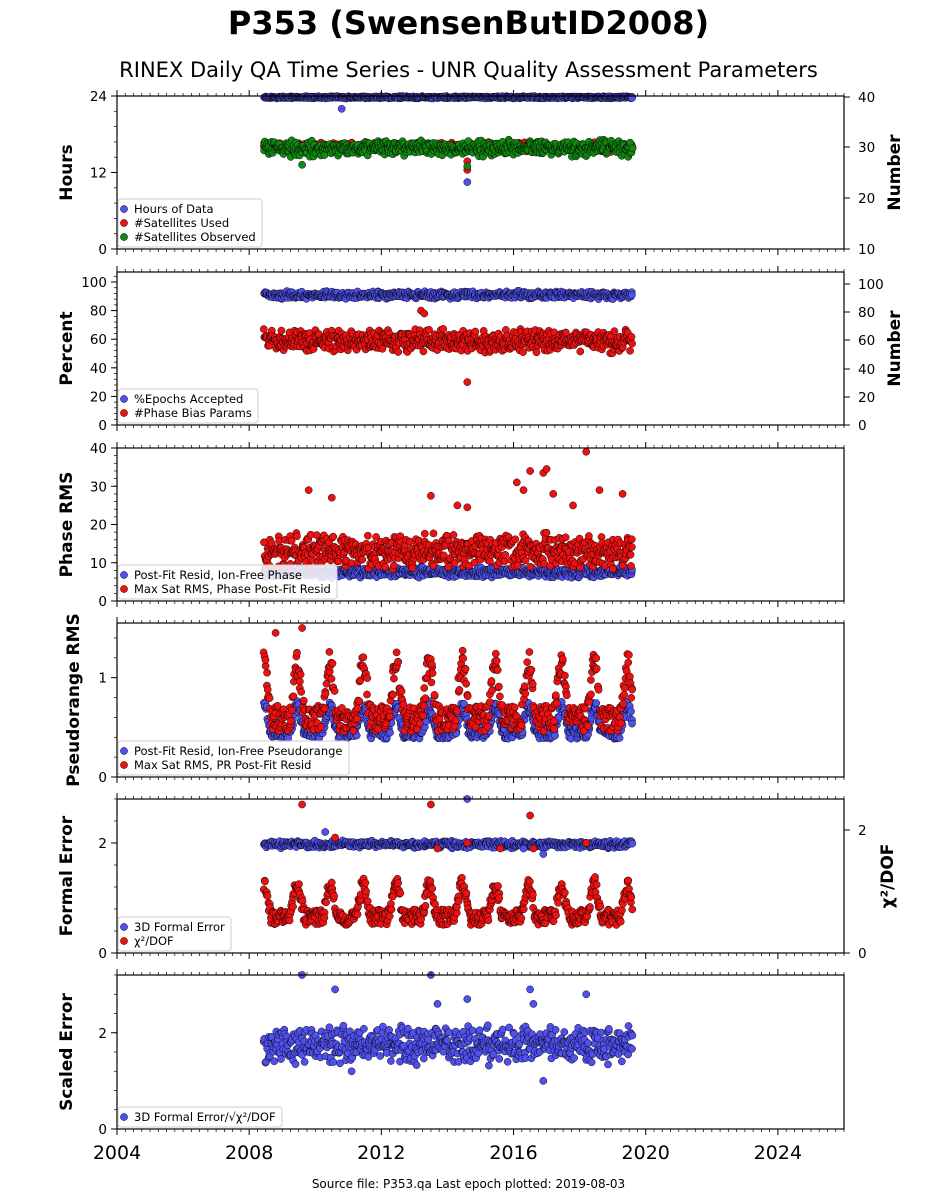 This screenshot has height=1200, width=937. Describe the element at coordinates (98, 97) in the screenshot. I see `y-tick-label: 24` at that location.